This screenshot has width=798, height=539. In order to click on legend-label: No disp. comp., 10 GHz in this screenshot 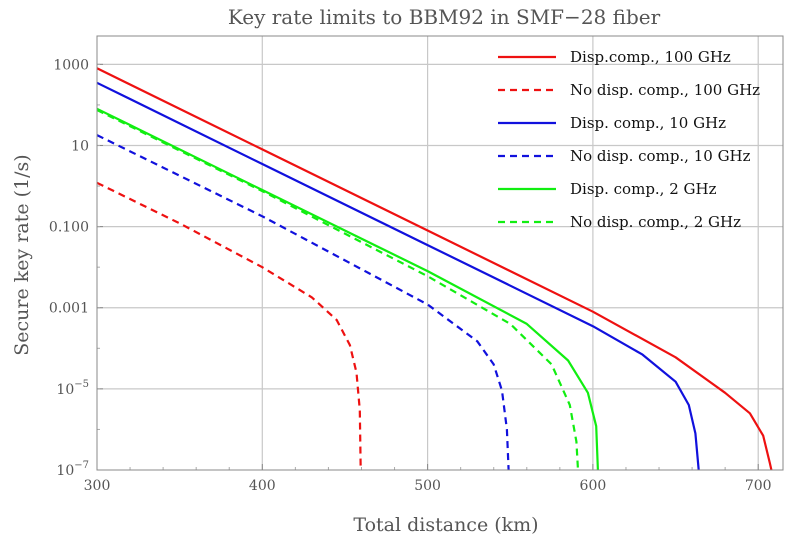, I will do `click(660, 156)`.